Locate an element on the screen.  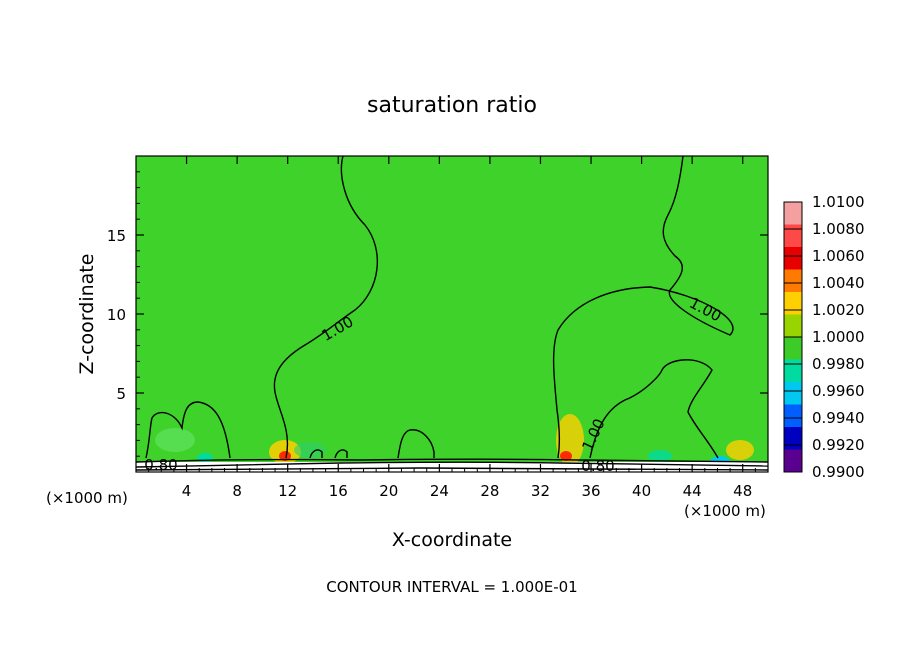
x-unit-right: (×1000 m) is located at coordinates (725, 511).